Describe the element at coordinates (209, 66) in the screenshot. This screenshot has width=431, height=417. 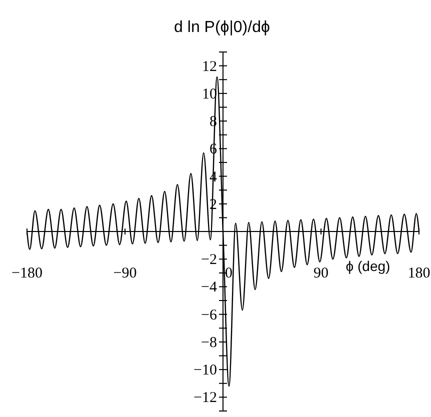
I see `y-tick-label: 12` at that location.